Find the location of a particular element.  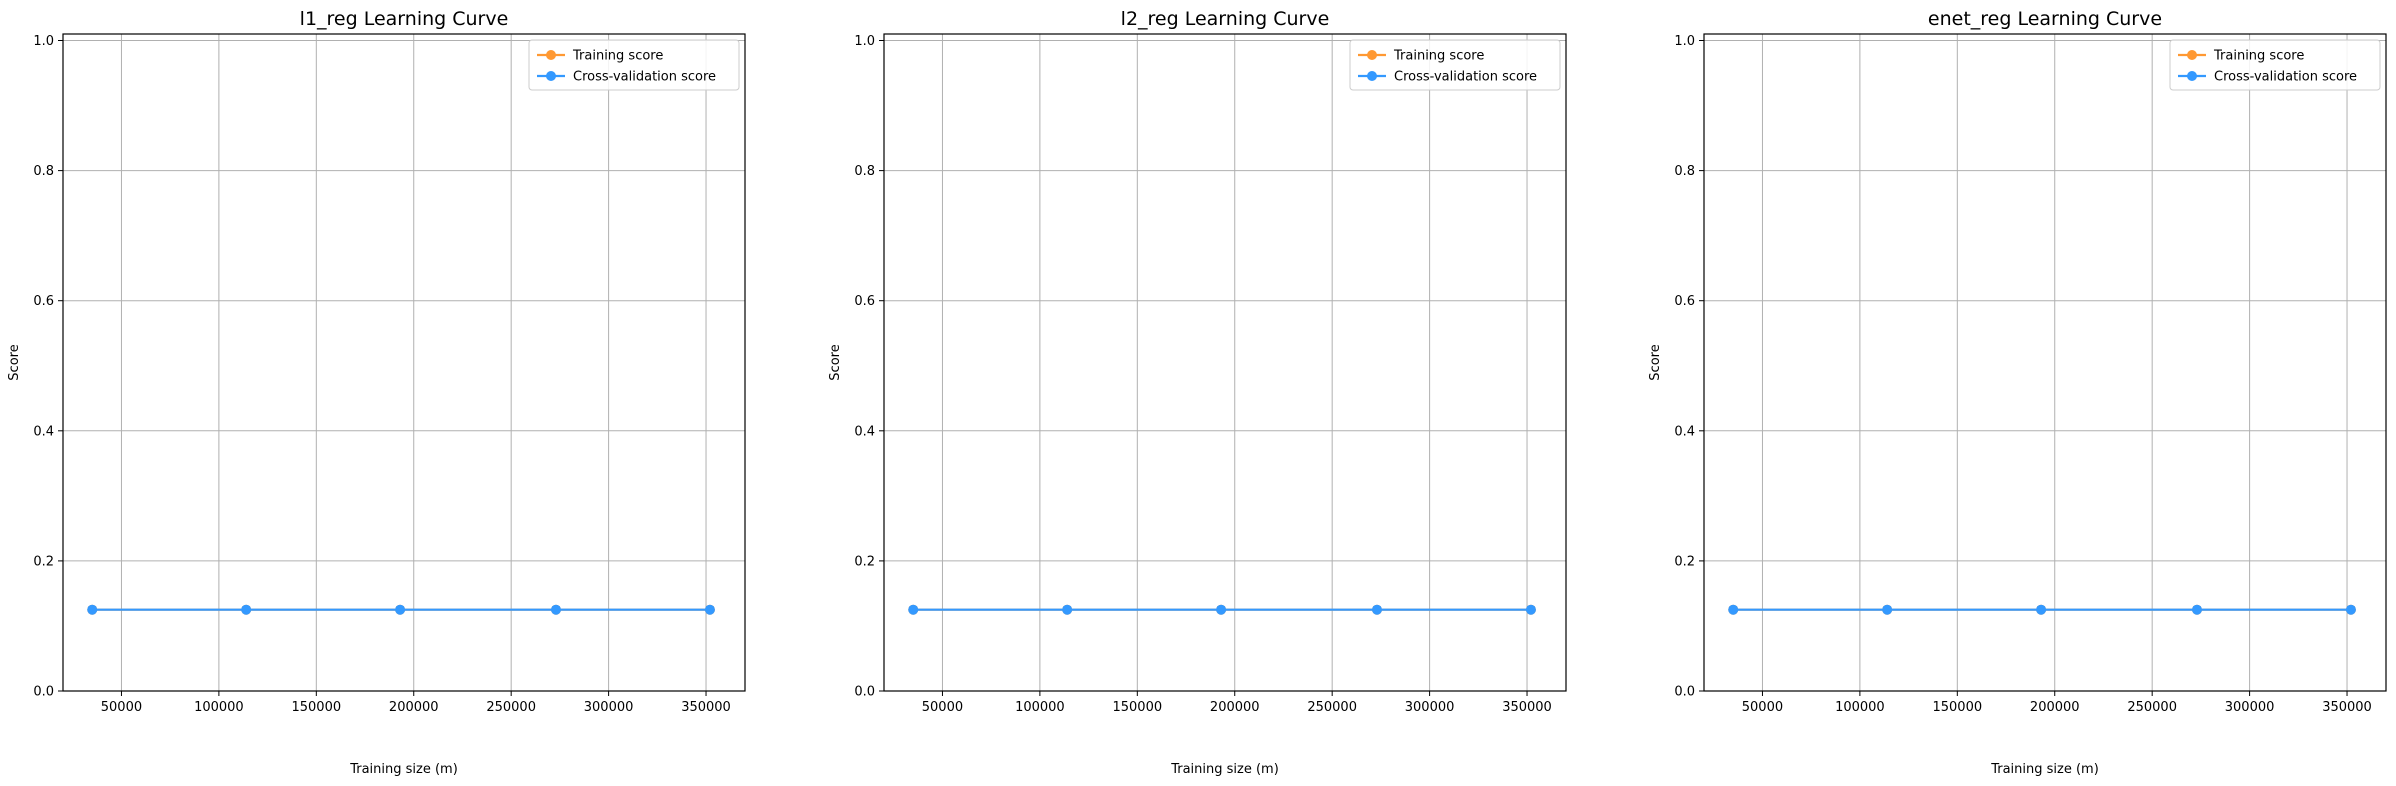

chart-title: l2_reg Learning Curve is located at coordinates (1225, 19).